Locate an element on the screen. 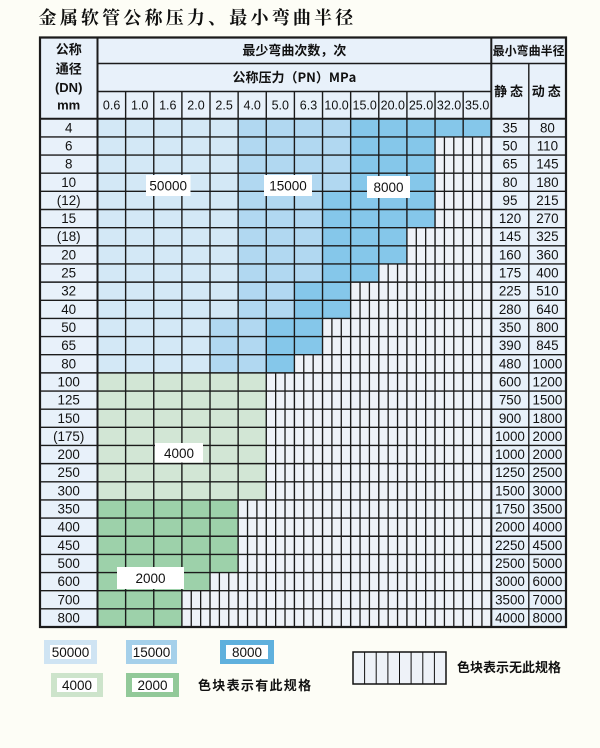  svg-text: 2.0 is located at coordinates (195, 106).